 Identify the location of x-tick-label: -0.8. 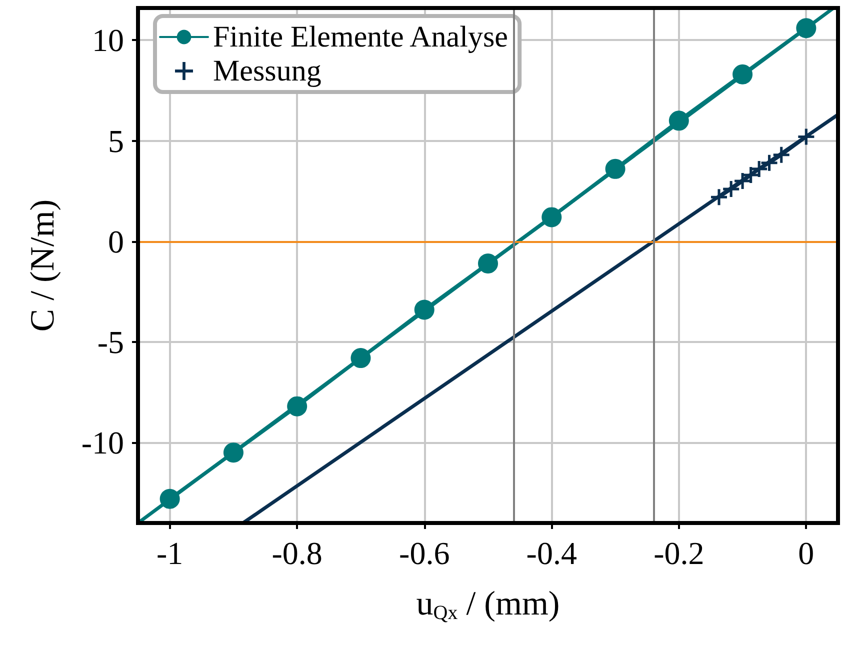
(297, 553).